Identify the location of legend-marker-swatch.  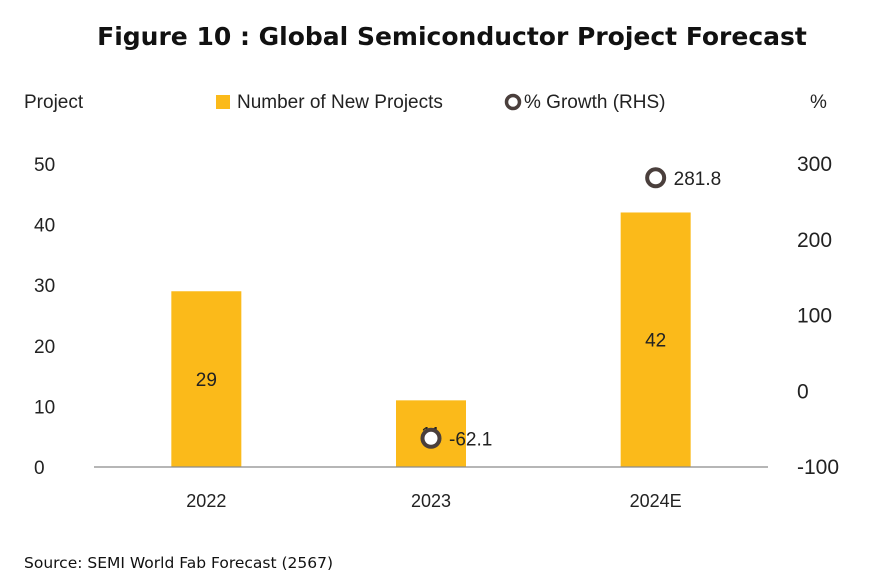
(513, 102).